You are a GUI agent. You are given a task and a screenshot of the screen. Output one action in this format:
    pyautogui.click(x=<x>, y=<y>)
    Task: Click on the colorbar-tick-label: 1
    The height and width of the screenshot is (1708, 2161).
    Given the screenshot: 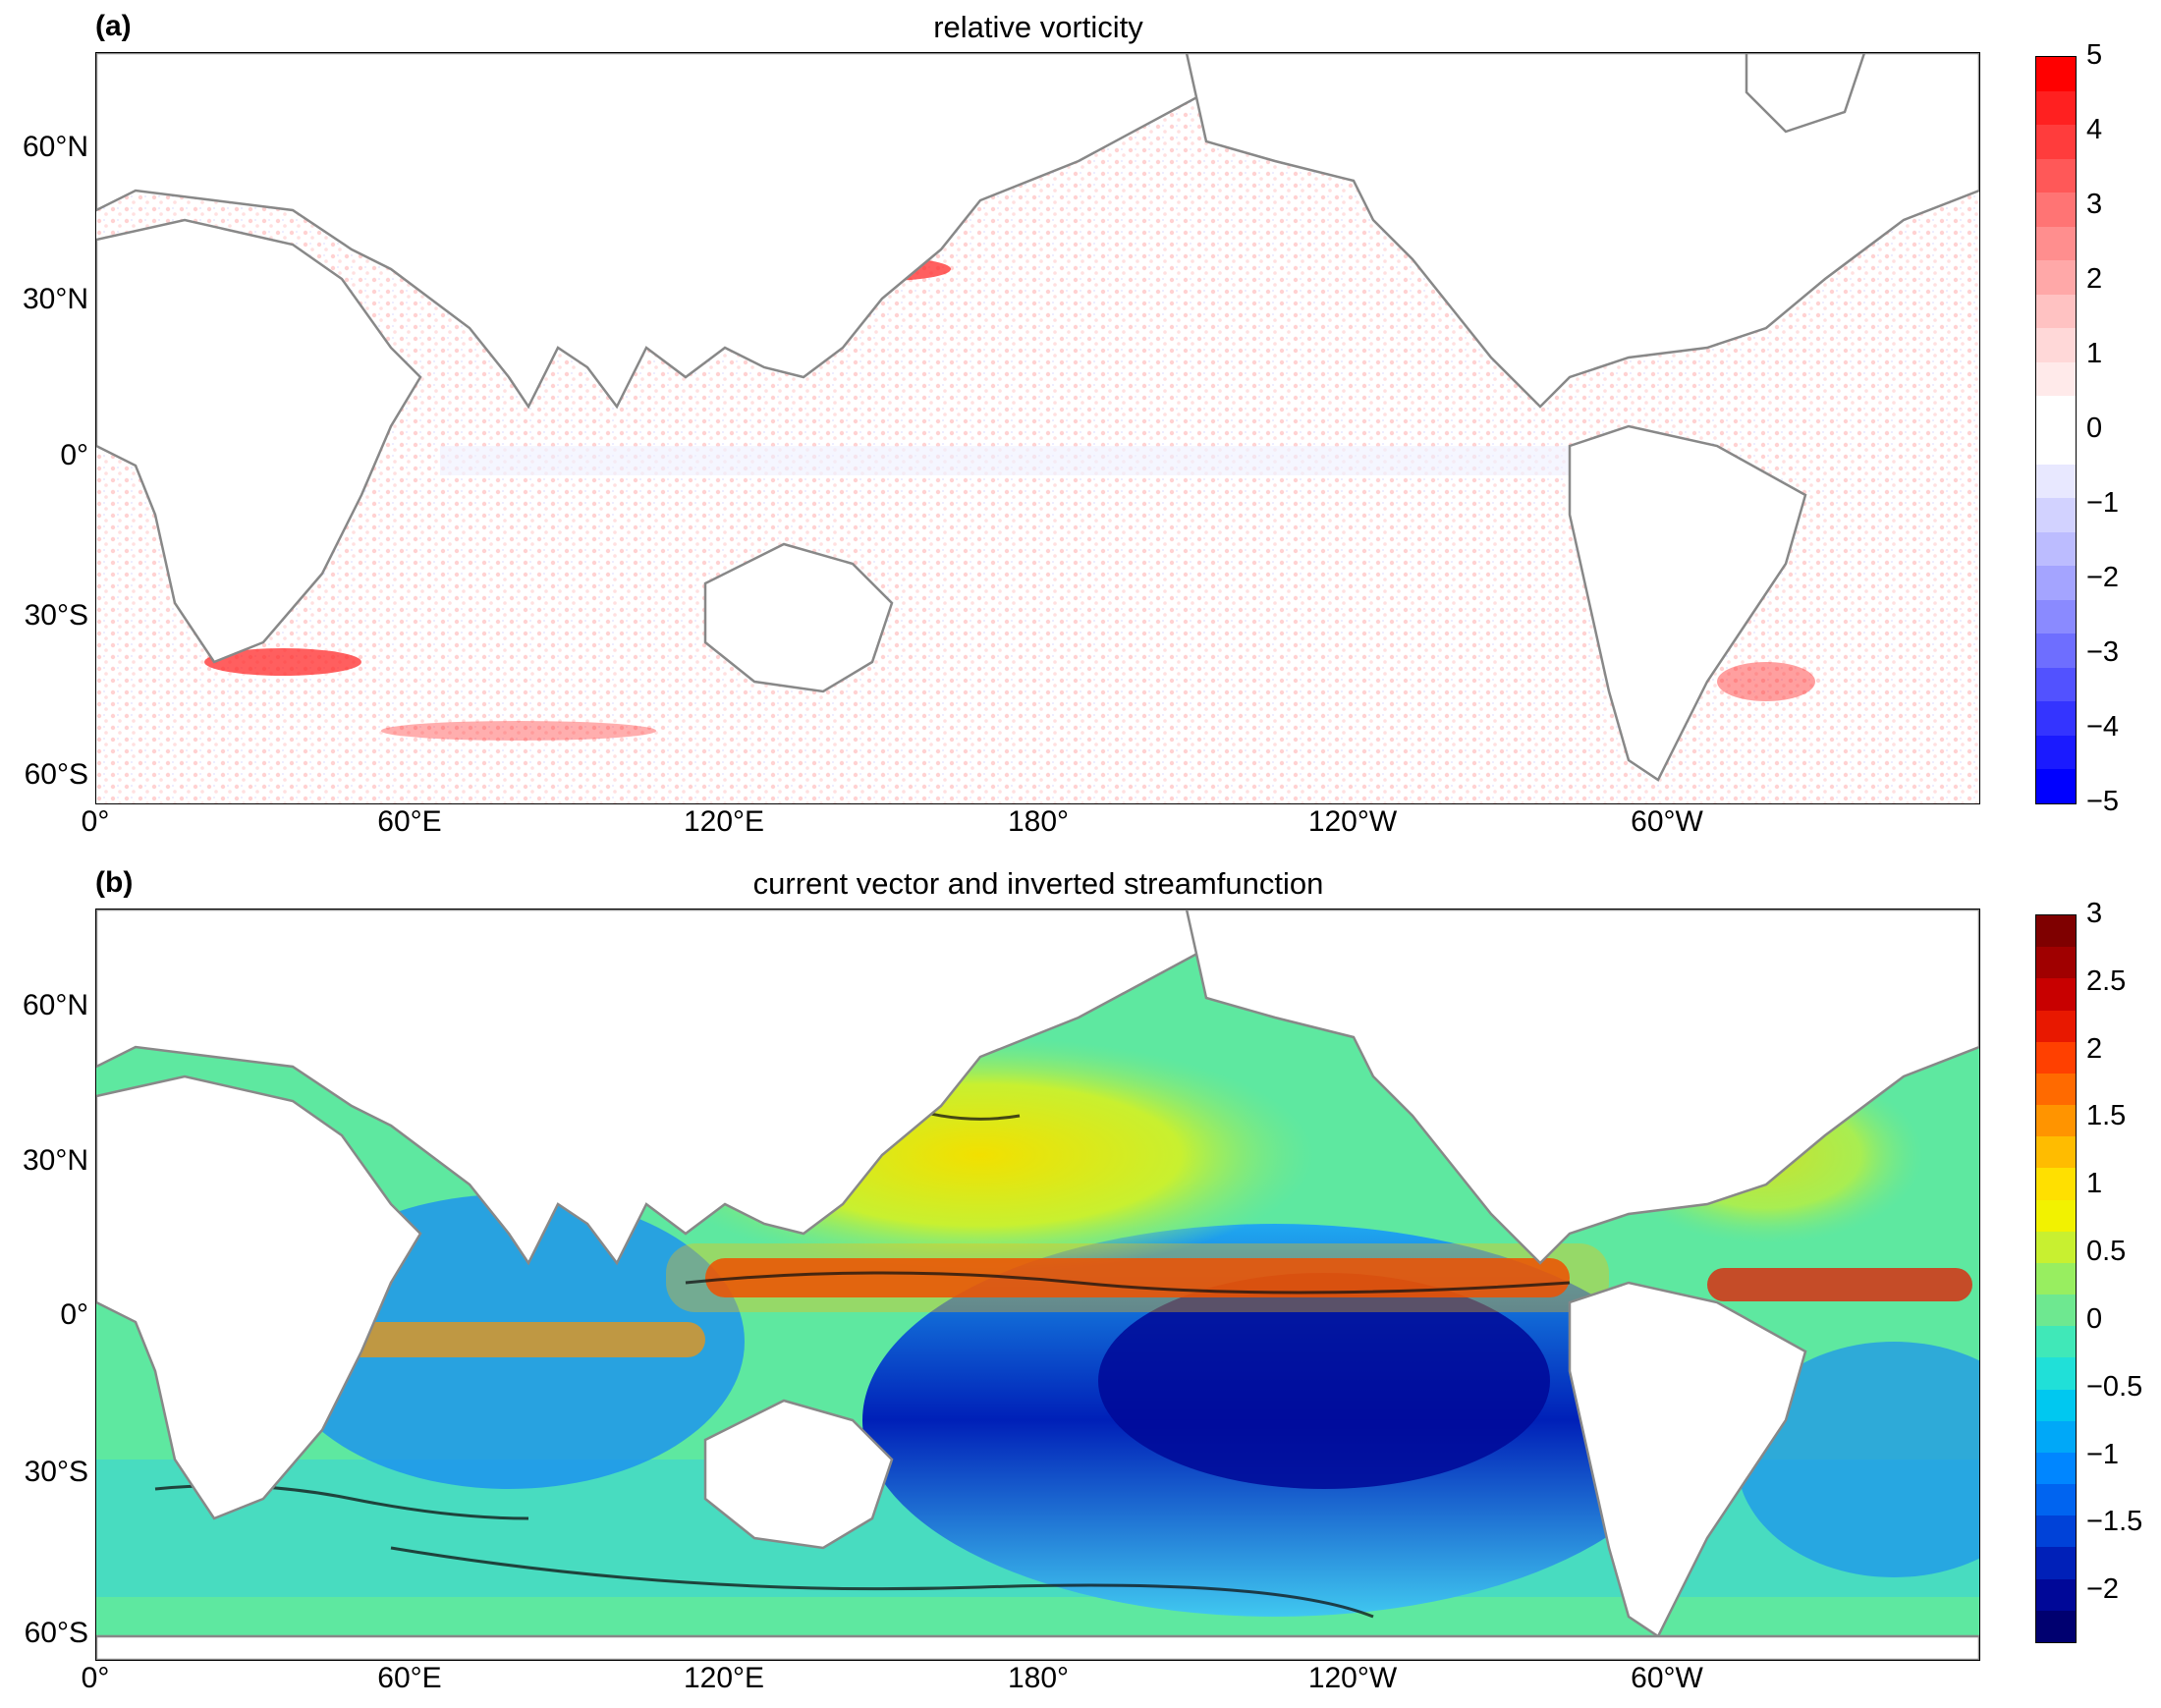 What is the action you would take?
    pyautogui.click(x=2094, y=1184)
    